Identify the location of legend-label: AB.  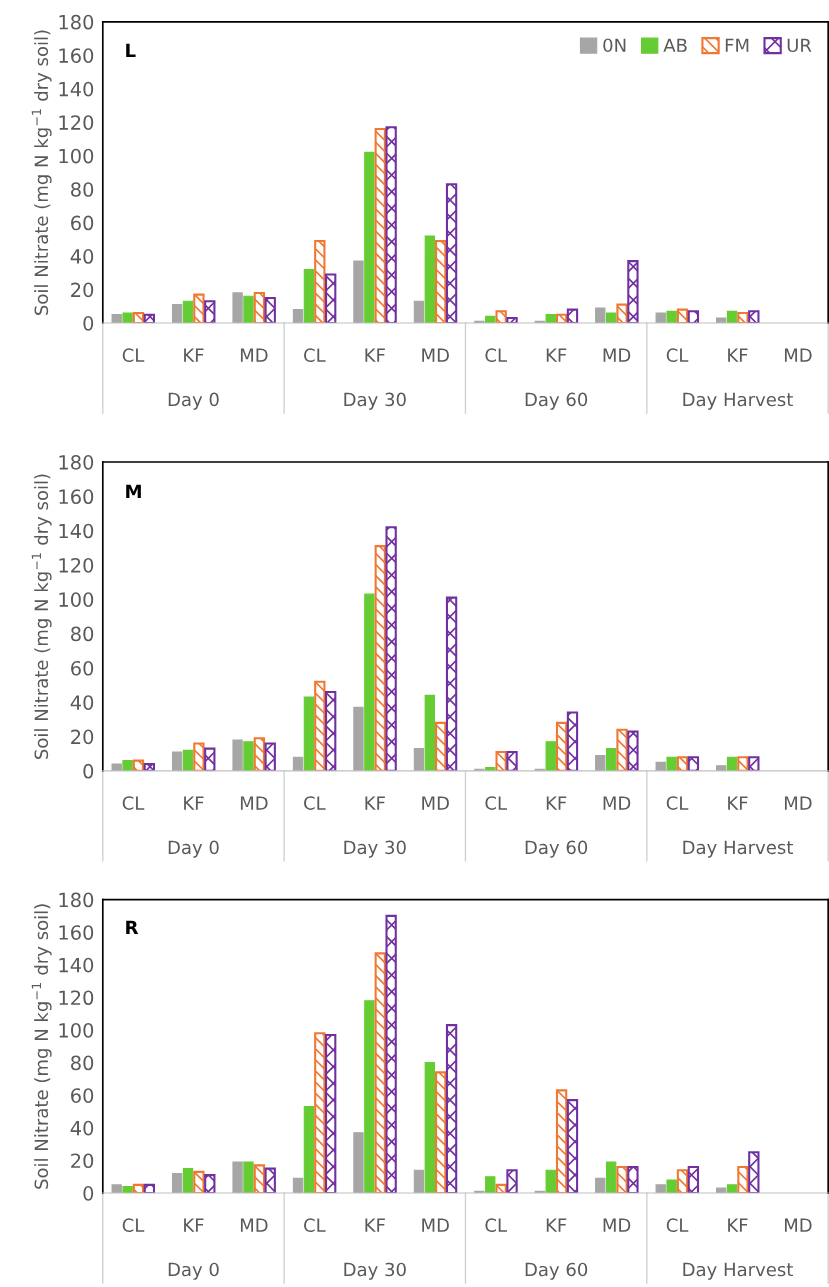
(675, 45).